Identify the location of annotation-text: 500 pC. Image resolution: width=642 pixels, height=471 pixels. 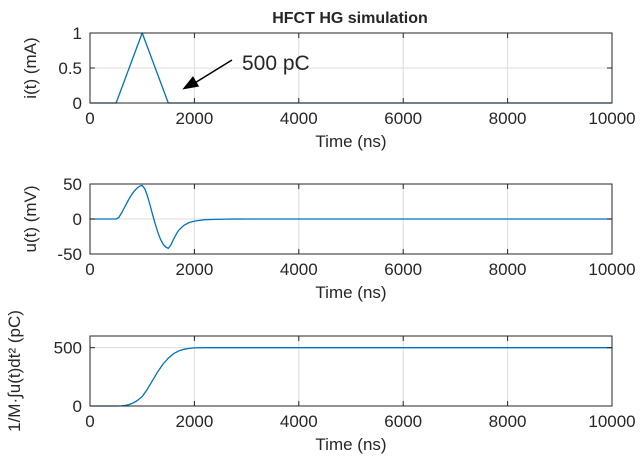
(276, 63).